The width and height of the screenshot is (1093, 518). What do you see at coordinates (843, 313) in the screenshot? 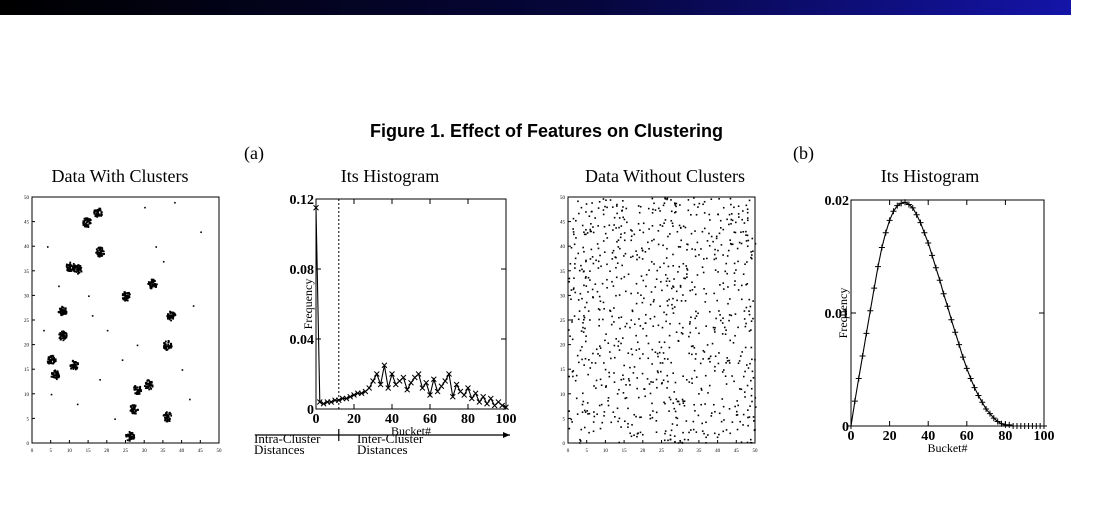
I see `hist-uniform-ylabel: Frequency` at bounding box center [843, 313].